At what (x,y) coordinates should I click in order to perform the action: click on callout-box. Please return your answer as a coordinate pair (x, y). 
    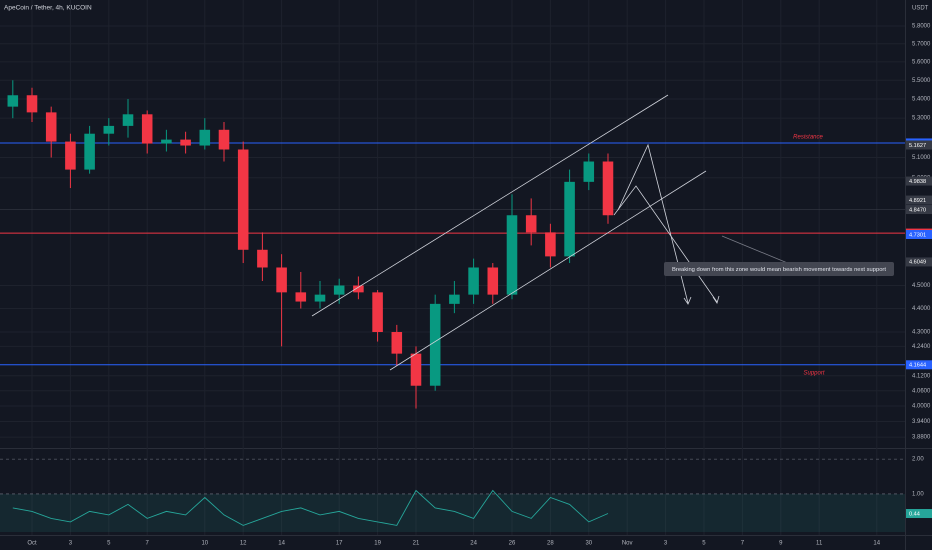
    Looking at the image, I should click on (779, 269).